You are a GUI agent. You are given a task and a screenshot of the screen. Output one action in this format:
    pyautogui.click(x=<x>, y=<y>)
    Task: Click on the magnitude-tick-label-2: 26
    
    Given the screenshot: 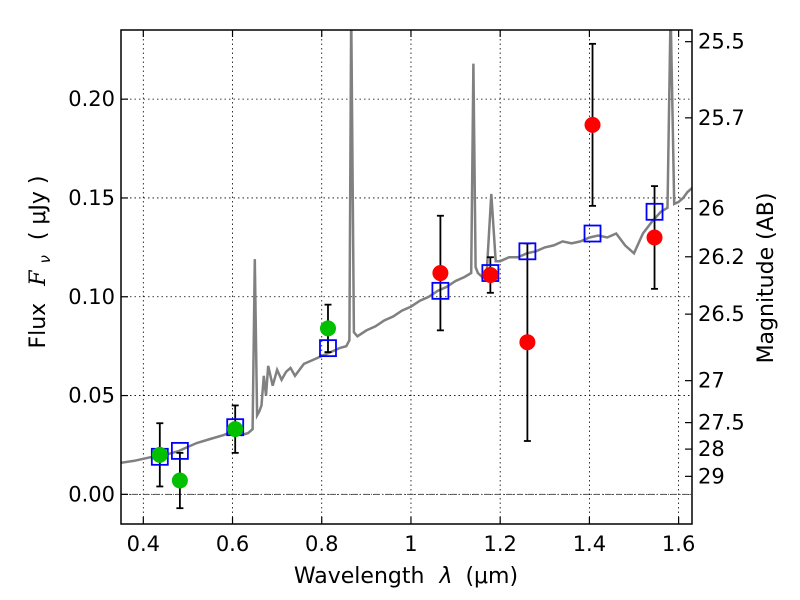 What is the action you would take?
    pyautogui.click(x=711, y=209)
    